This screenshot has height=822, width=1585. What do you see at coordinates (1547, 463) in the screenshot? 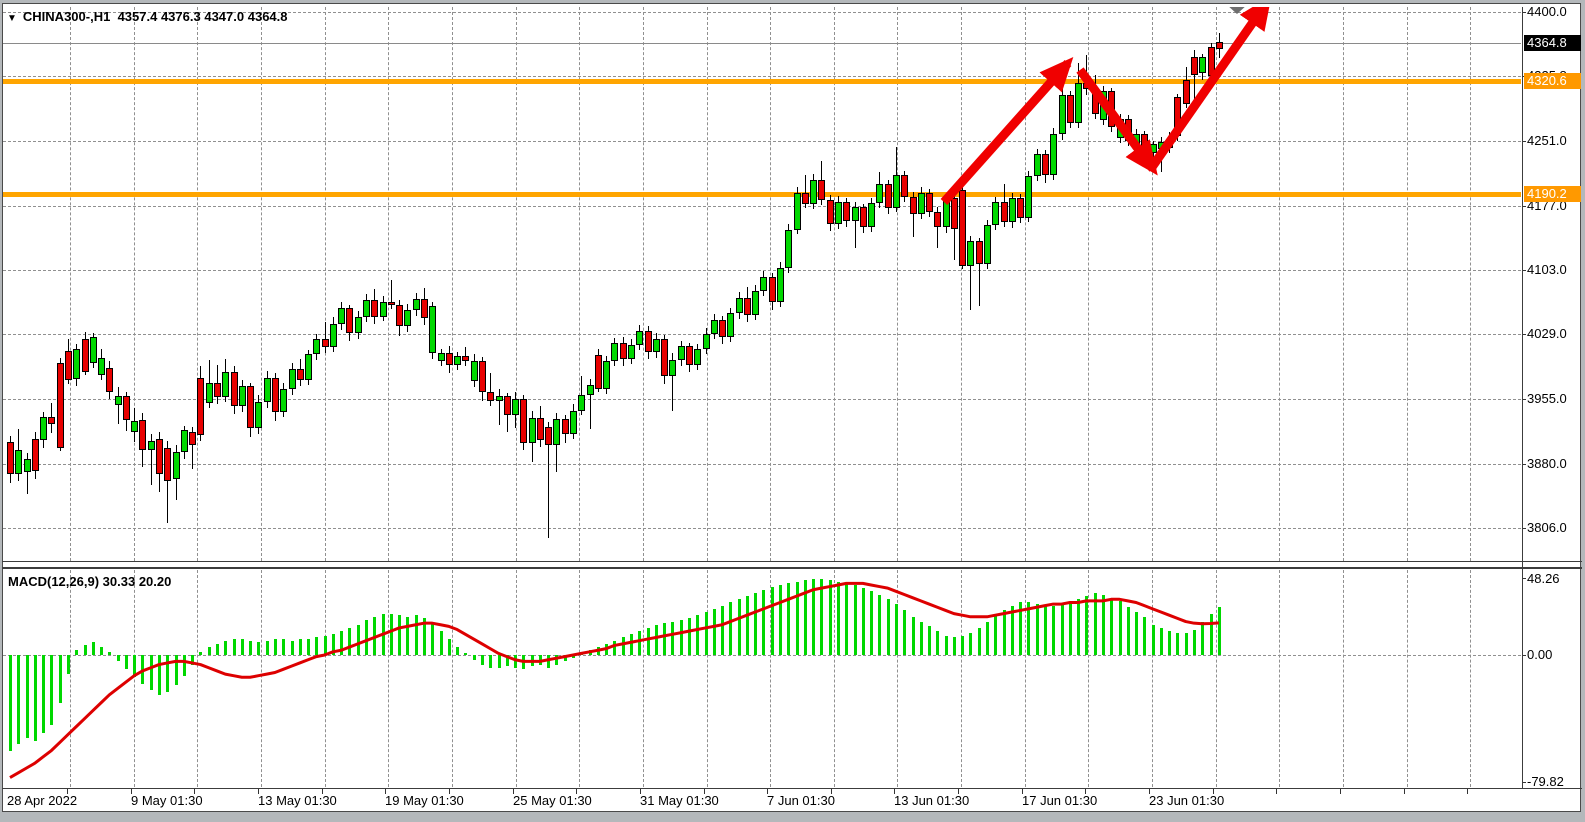
I see `price-tick-label: 3880.0` at bounding box center [1547, 463].